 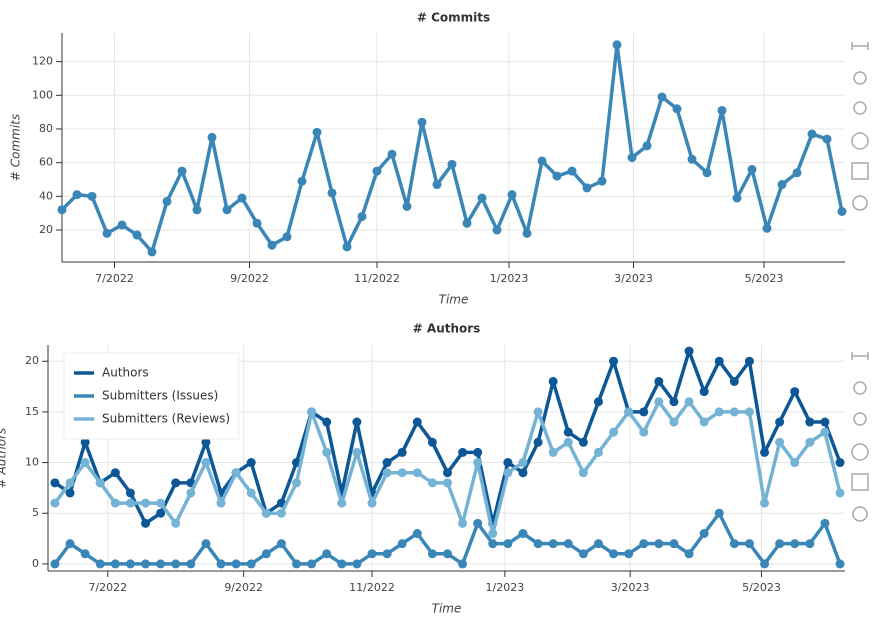 I want to click on x-tick-label: 3/2023, so click(x=633, y=278).